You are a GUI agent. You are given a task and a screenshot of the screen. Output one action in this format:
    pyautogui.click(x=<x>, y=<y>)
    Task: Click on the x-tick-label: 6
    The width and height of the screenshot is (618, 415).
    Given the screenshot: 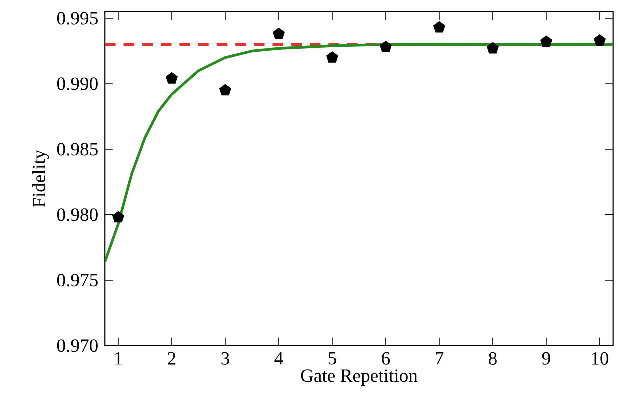 What is the action you would take?
    pyautogui.click(x=386, y=358)
    